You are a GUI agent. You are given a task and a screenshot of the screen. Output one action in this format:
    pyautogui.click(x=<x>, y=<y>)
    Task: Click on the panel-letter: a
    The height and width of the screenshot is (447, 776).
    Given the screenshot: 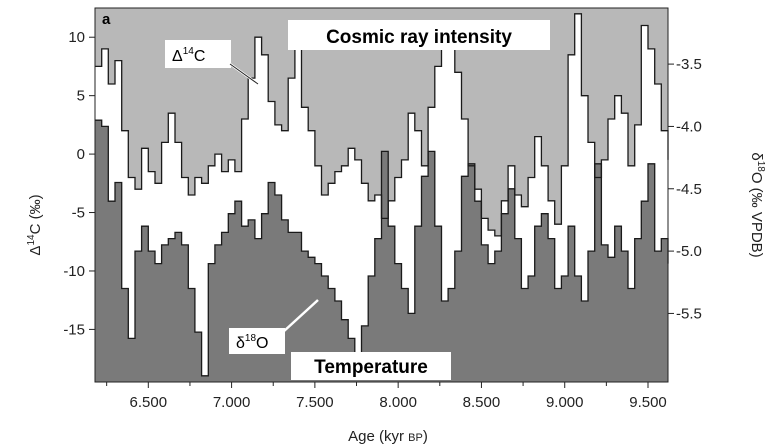 What is the action you would take?
    pyautogui.click(x=106, y=19)
    